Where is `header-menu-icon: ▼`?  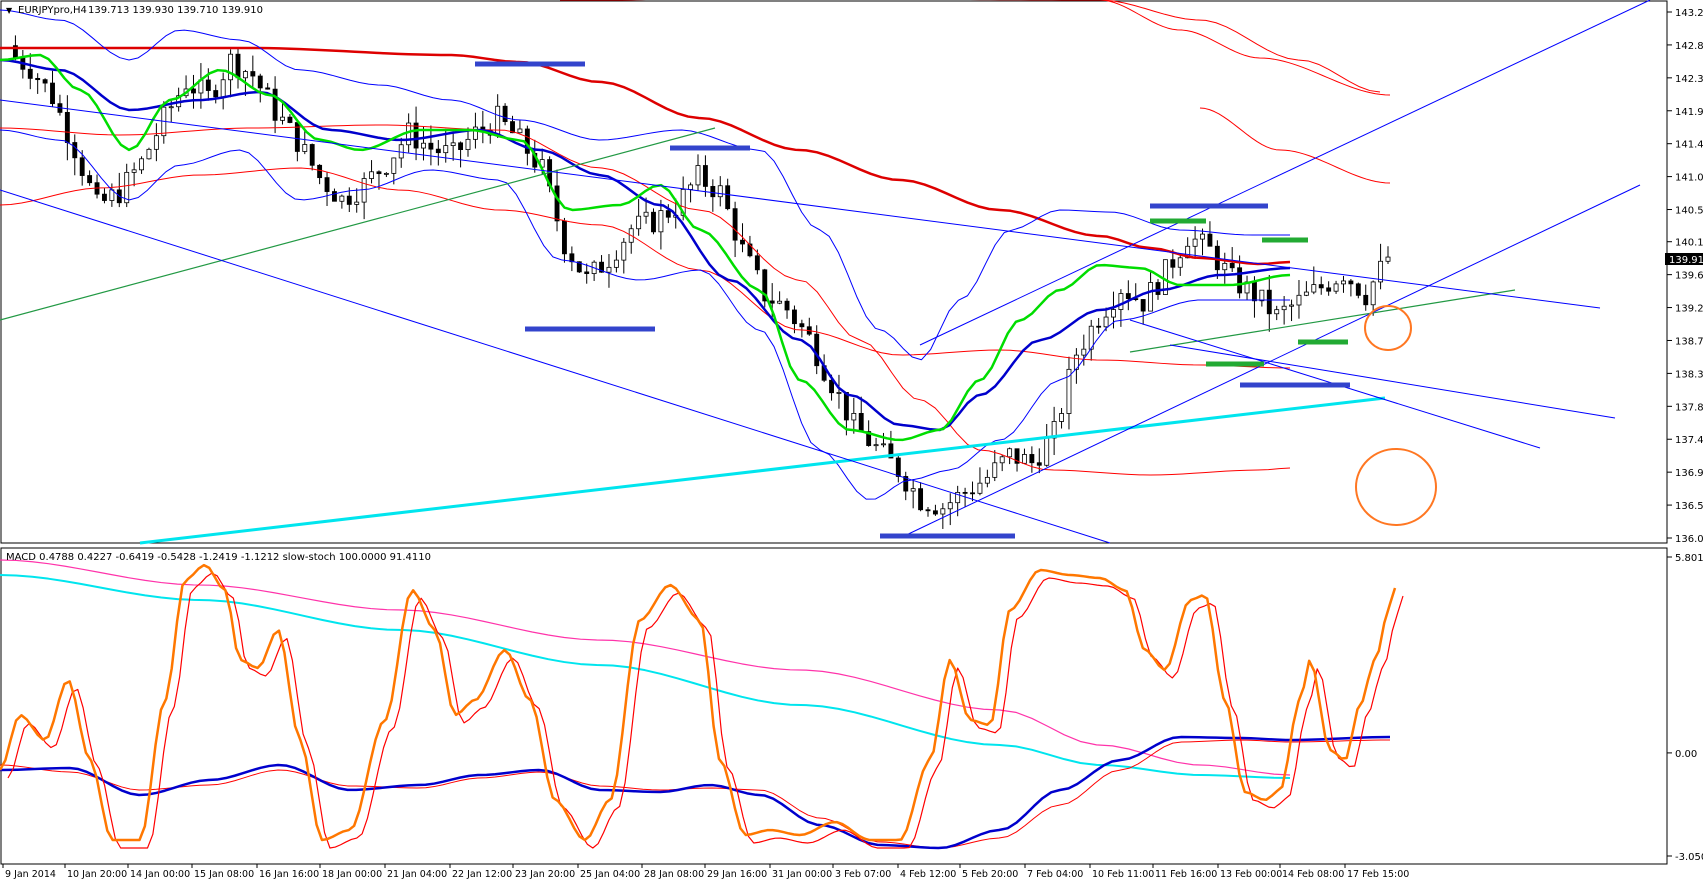 header-menu-icon: ▼ is located at coordinates (9, 10).